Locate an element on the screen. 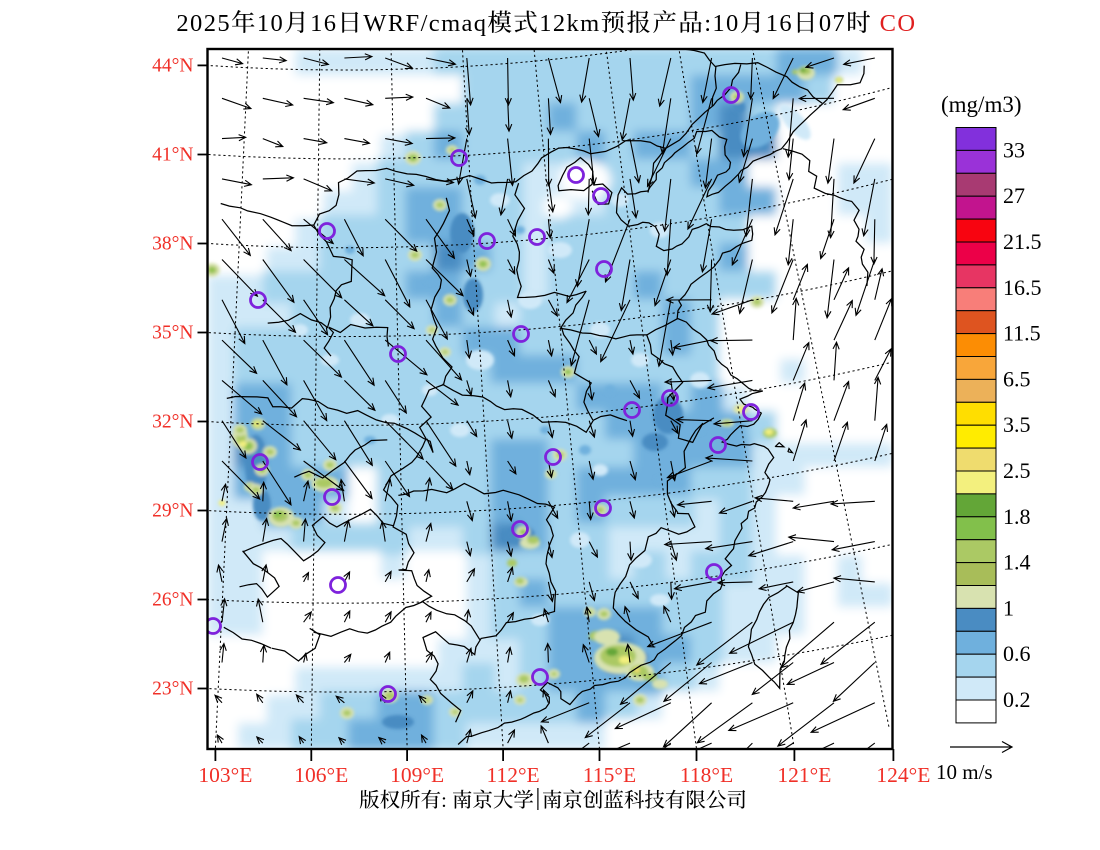 This screenshot has height=850, width=1100. svg-text: 33 is located at coordinates (1014, 149).